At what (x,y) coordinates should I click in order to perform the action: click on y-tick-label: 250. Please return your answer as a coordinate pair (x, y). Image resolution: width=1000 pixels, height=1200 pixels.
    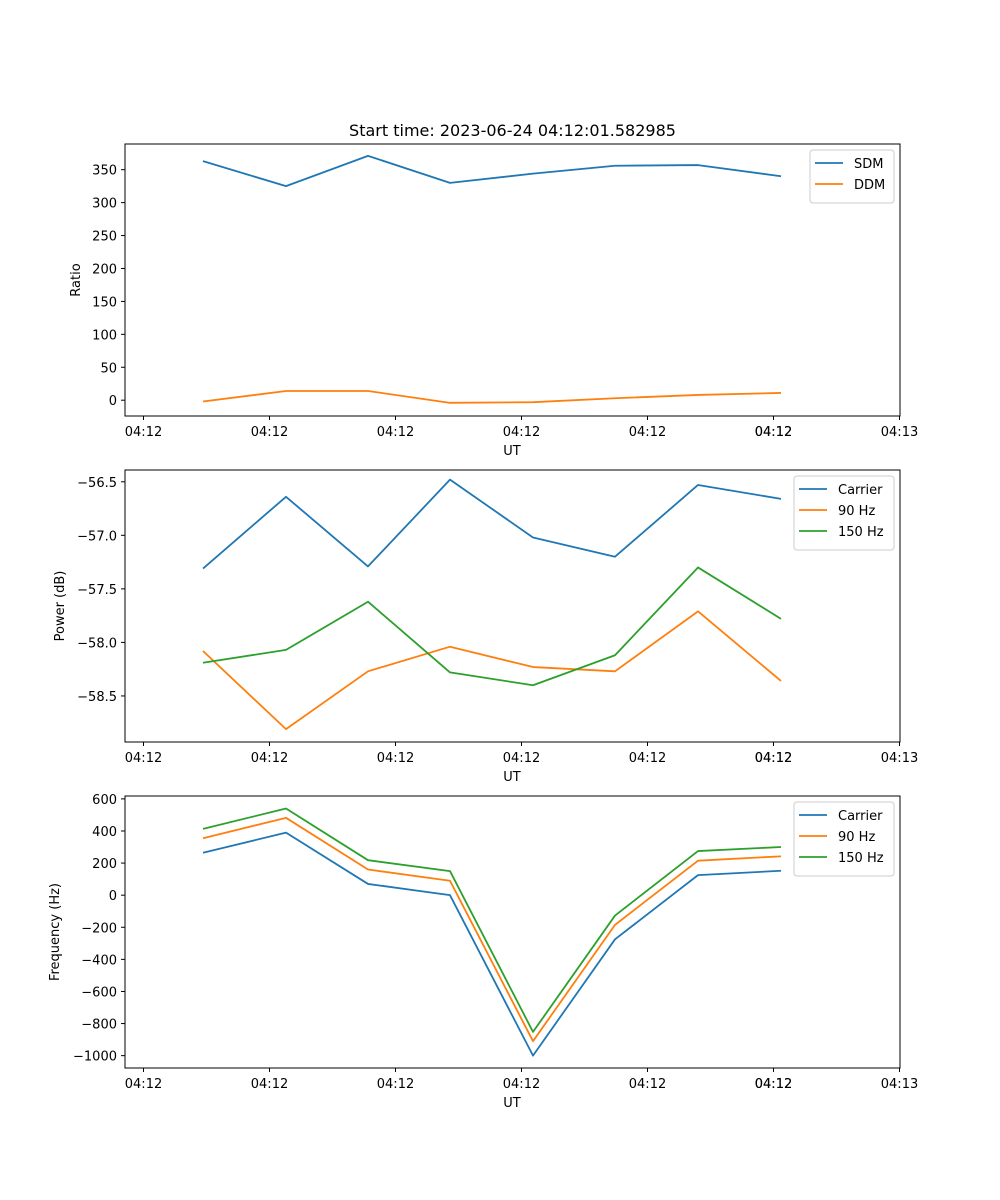
    Looking at the image, I should click on (104, 237).